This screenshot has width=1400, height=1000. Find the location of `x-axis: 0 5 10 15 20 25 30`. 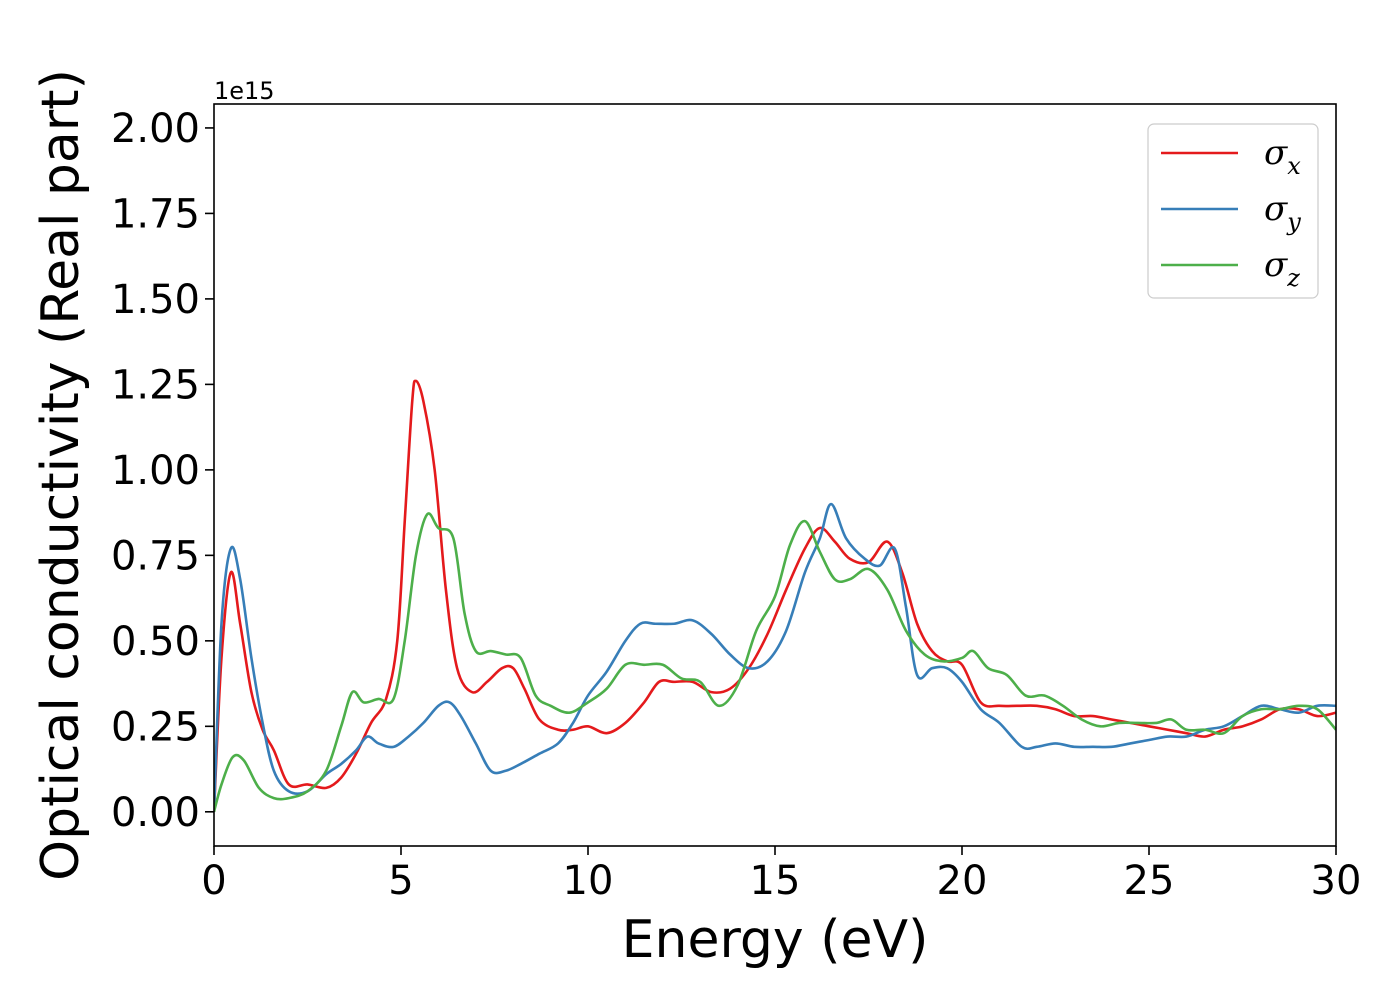

x-axis: 0 5 10 15 20 25 30 is located at coordinates (781, 875).